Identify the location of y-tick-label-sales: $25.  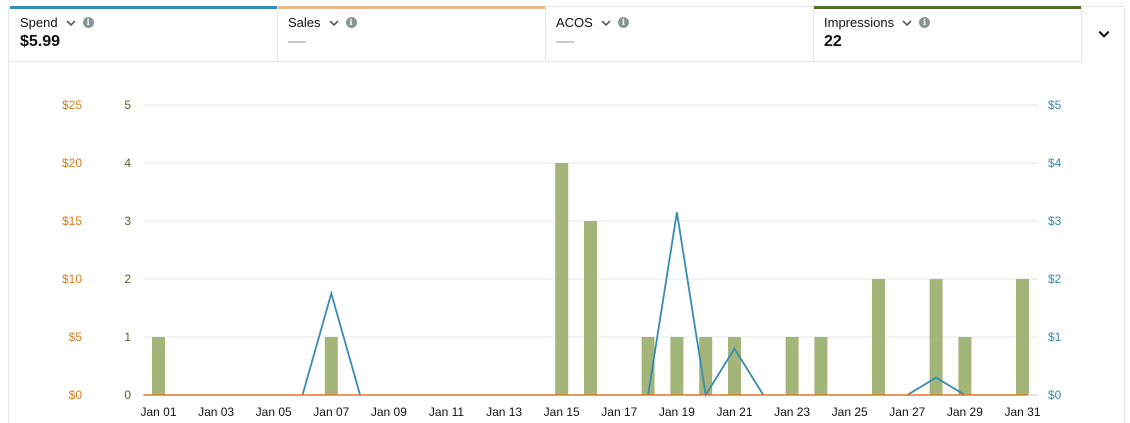
(72, 105).